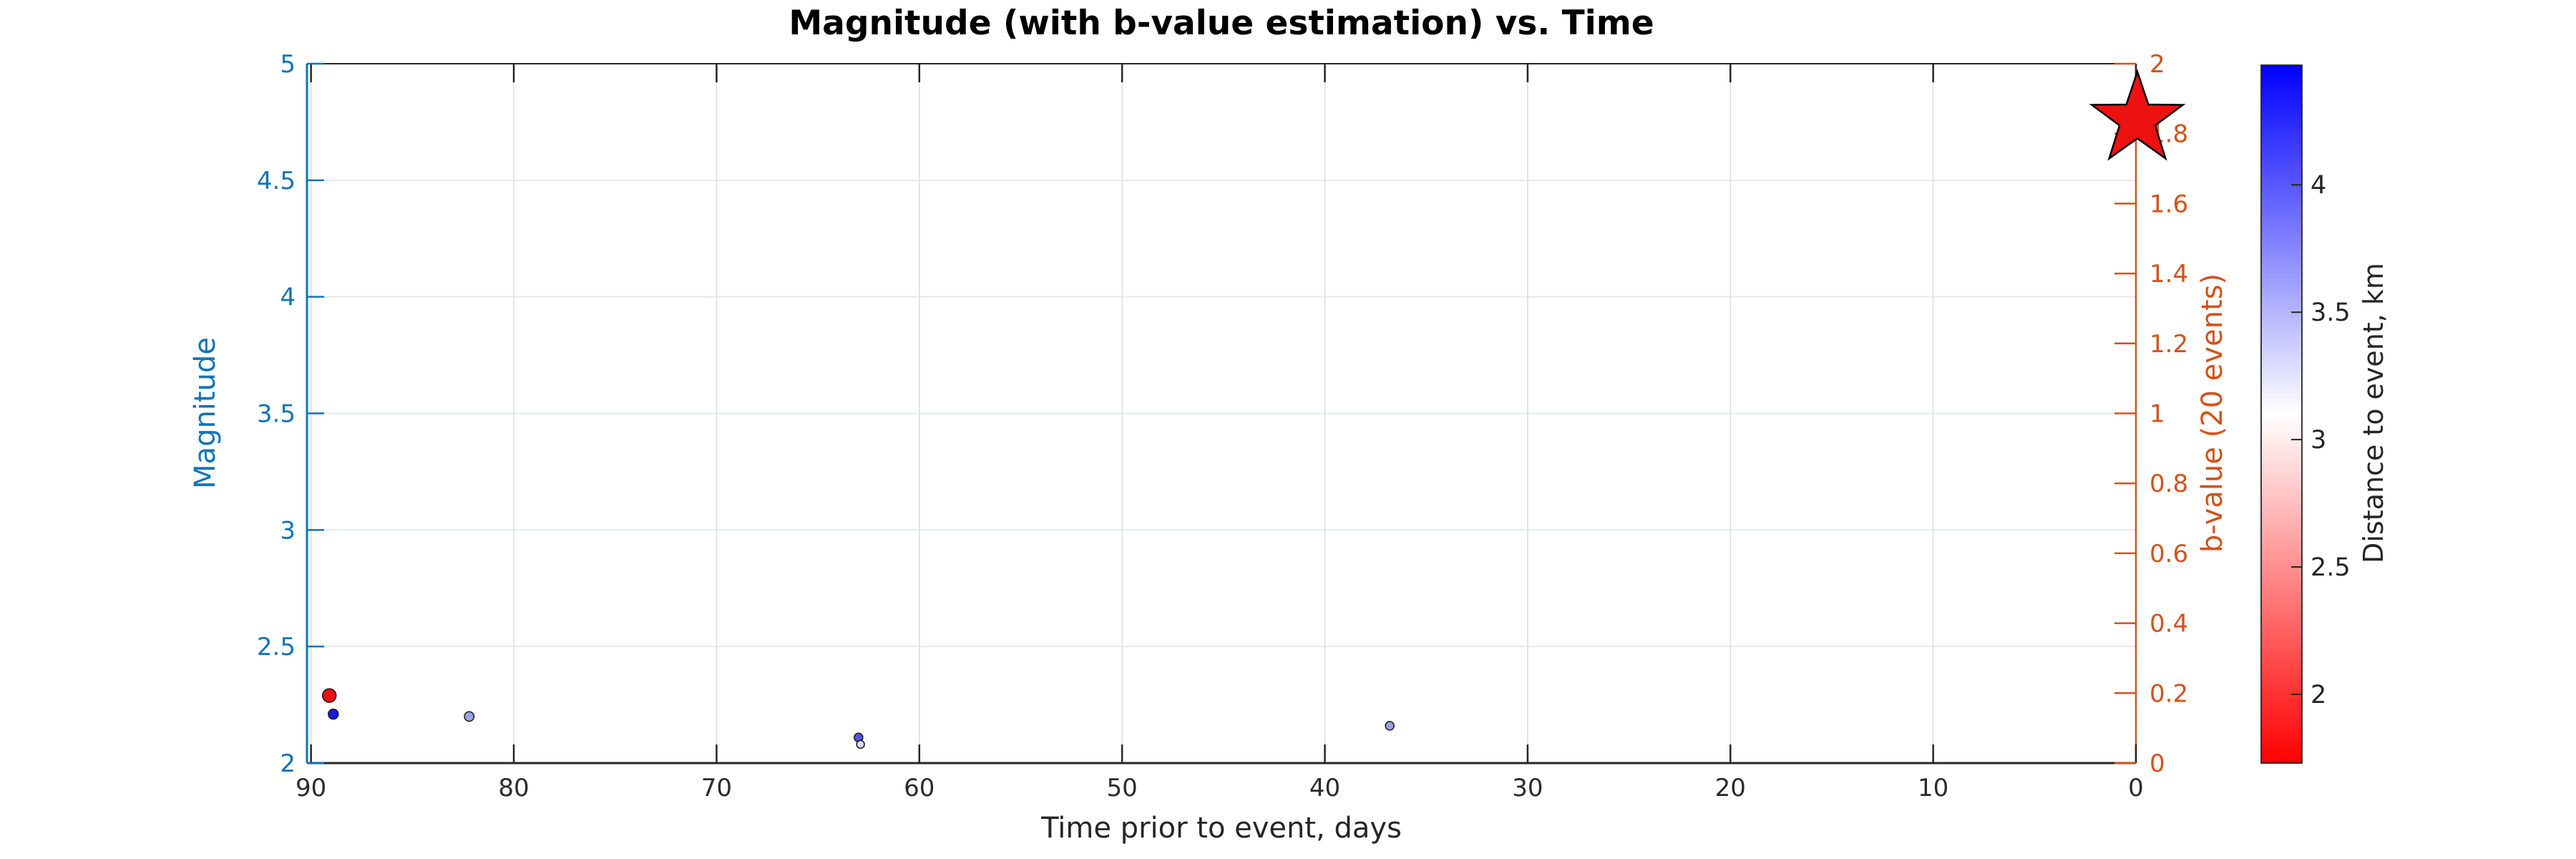 The height and width of the screenshot is (859, 2576). Describe the element at coordinates (1122, 788) in the screenshot. I see `x-tick-label: 50` at that location.